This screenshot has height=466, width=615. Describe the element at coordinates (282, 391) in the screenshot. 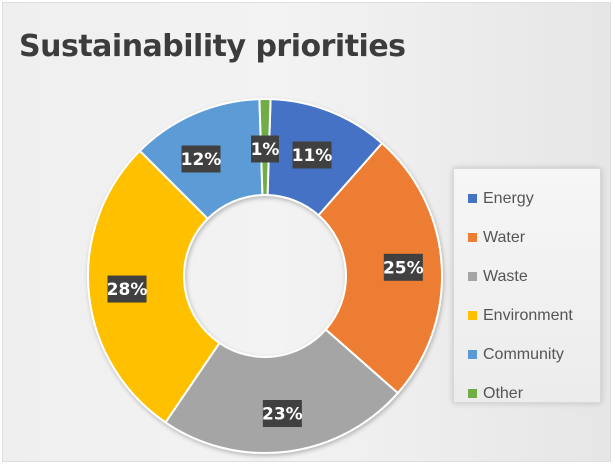

I see `donut-slice-waste` at that location.